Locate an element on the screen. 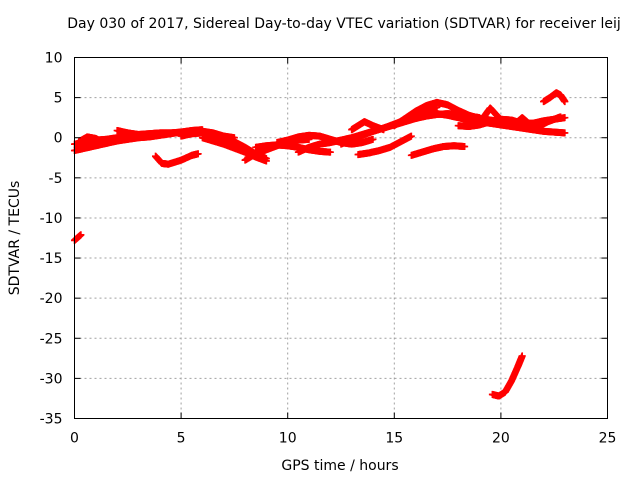  x-axis-label: GPS time / hours is located at coordinates (339, 466).